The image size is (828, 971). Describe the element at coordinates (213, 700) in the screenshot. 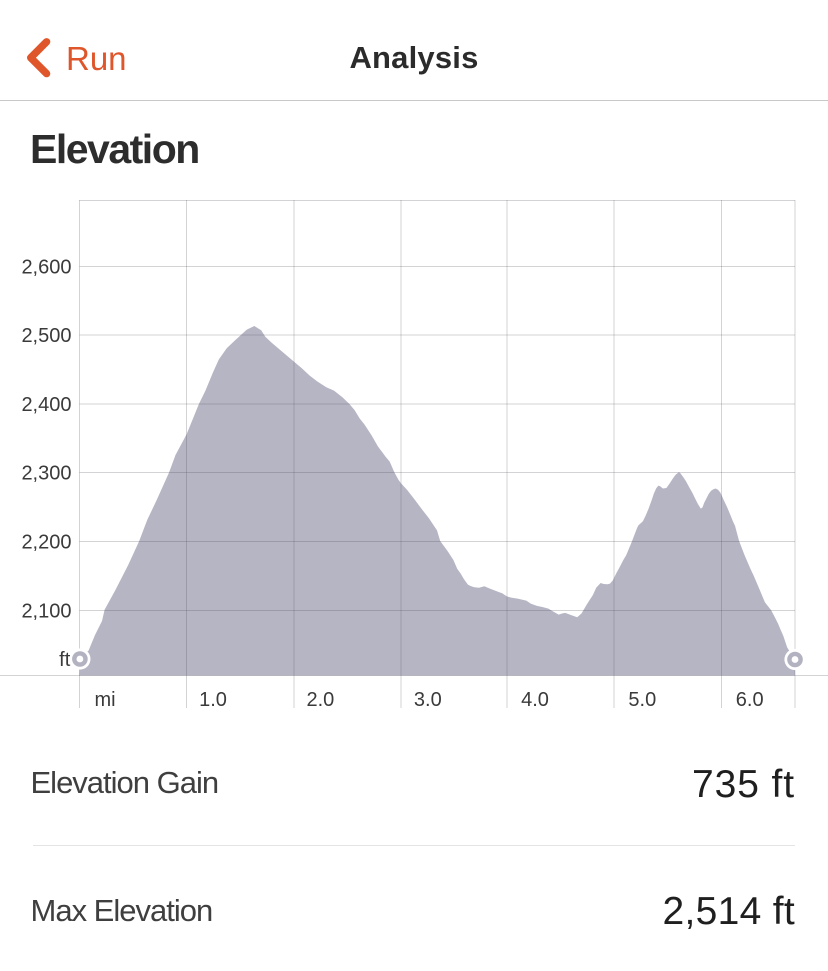

I see `svg-text: 1.0` at that location.